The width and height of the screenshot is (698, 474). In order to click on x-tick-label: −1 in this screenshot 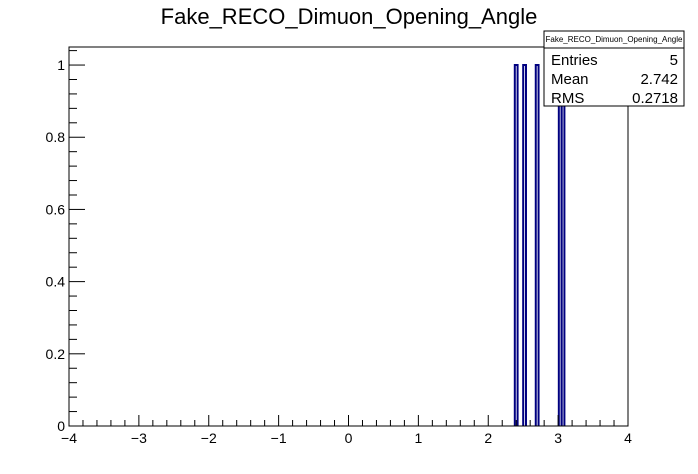, I will do `click(279, 438)`.